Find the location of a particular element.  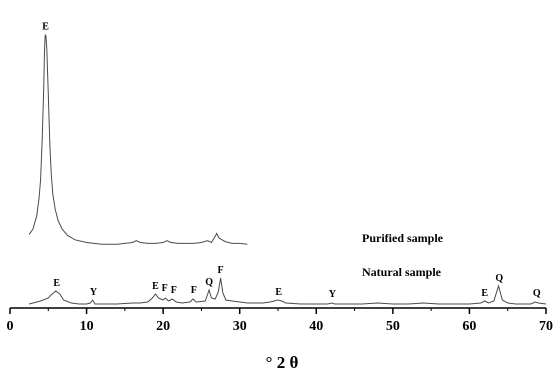

x-tick-label: 30 is located at coordinates (240, 326).